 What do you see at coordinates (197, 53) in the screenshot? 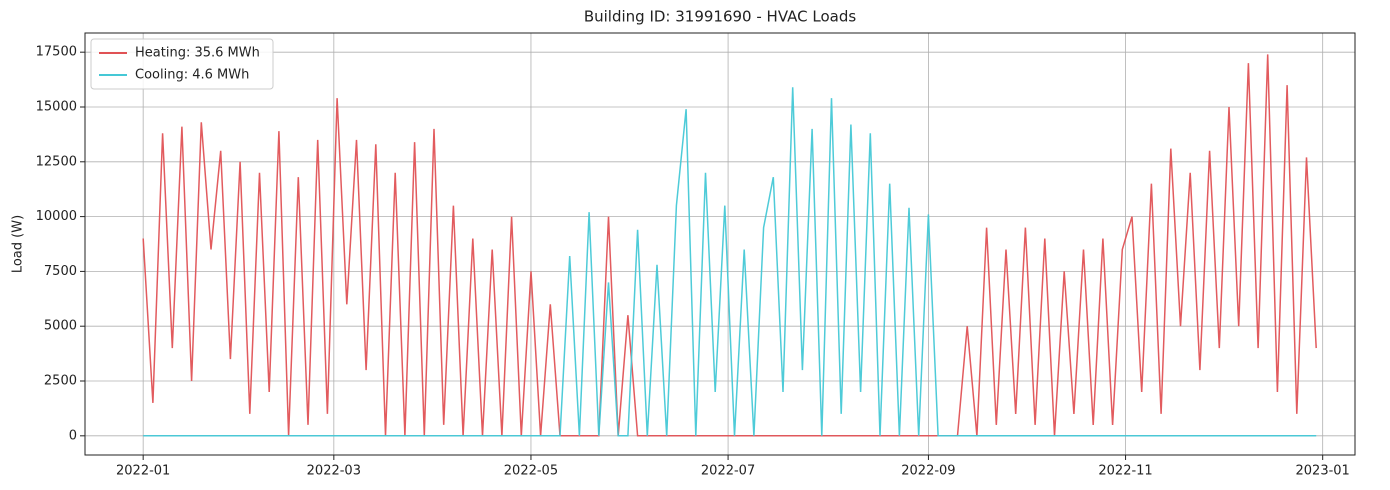
I see `legend-label: Heating: 35.6 MWh` at bounding box center [197, 53].